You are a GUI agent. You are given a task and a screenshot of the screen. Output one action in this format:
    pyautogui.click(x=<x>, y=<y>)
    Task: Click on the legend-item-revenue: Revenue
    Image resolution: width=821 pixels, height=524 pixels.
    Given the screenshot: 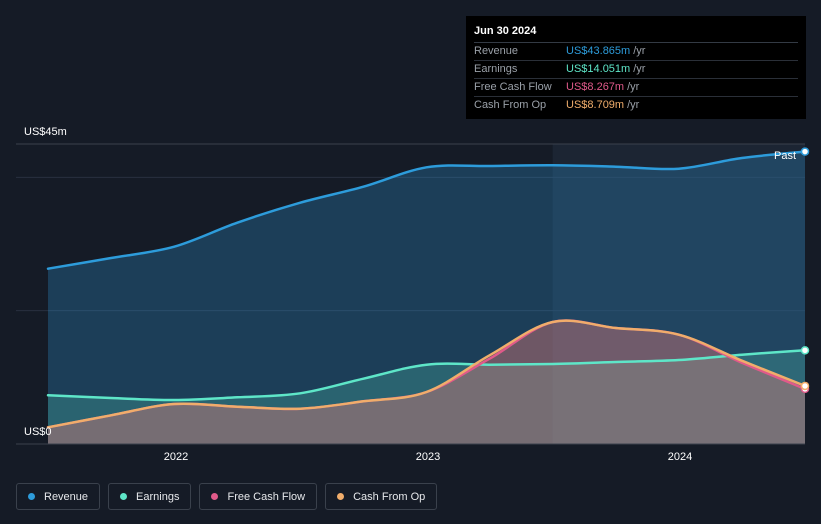 What is the action you would take?
    pyautogui.click(x=58, y=496)
    